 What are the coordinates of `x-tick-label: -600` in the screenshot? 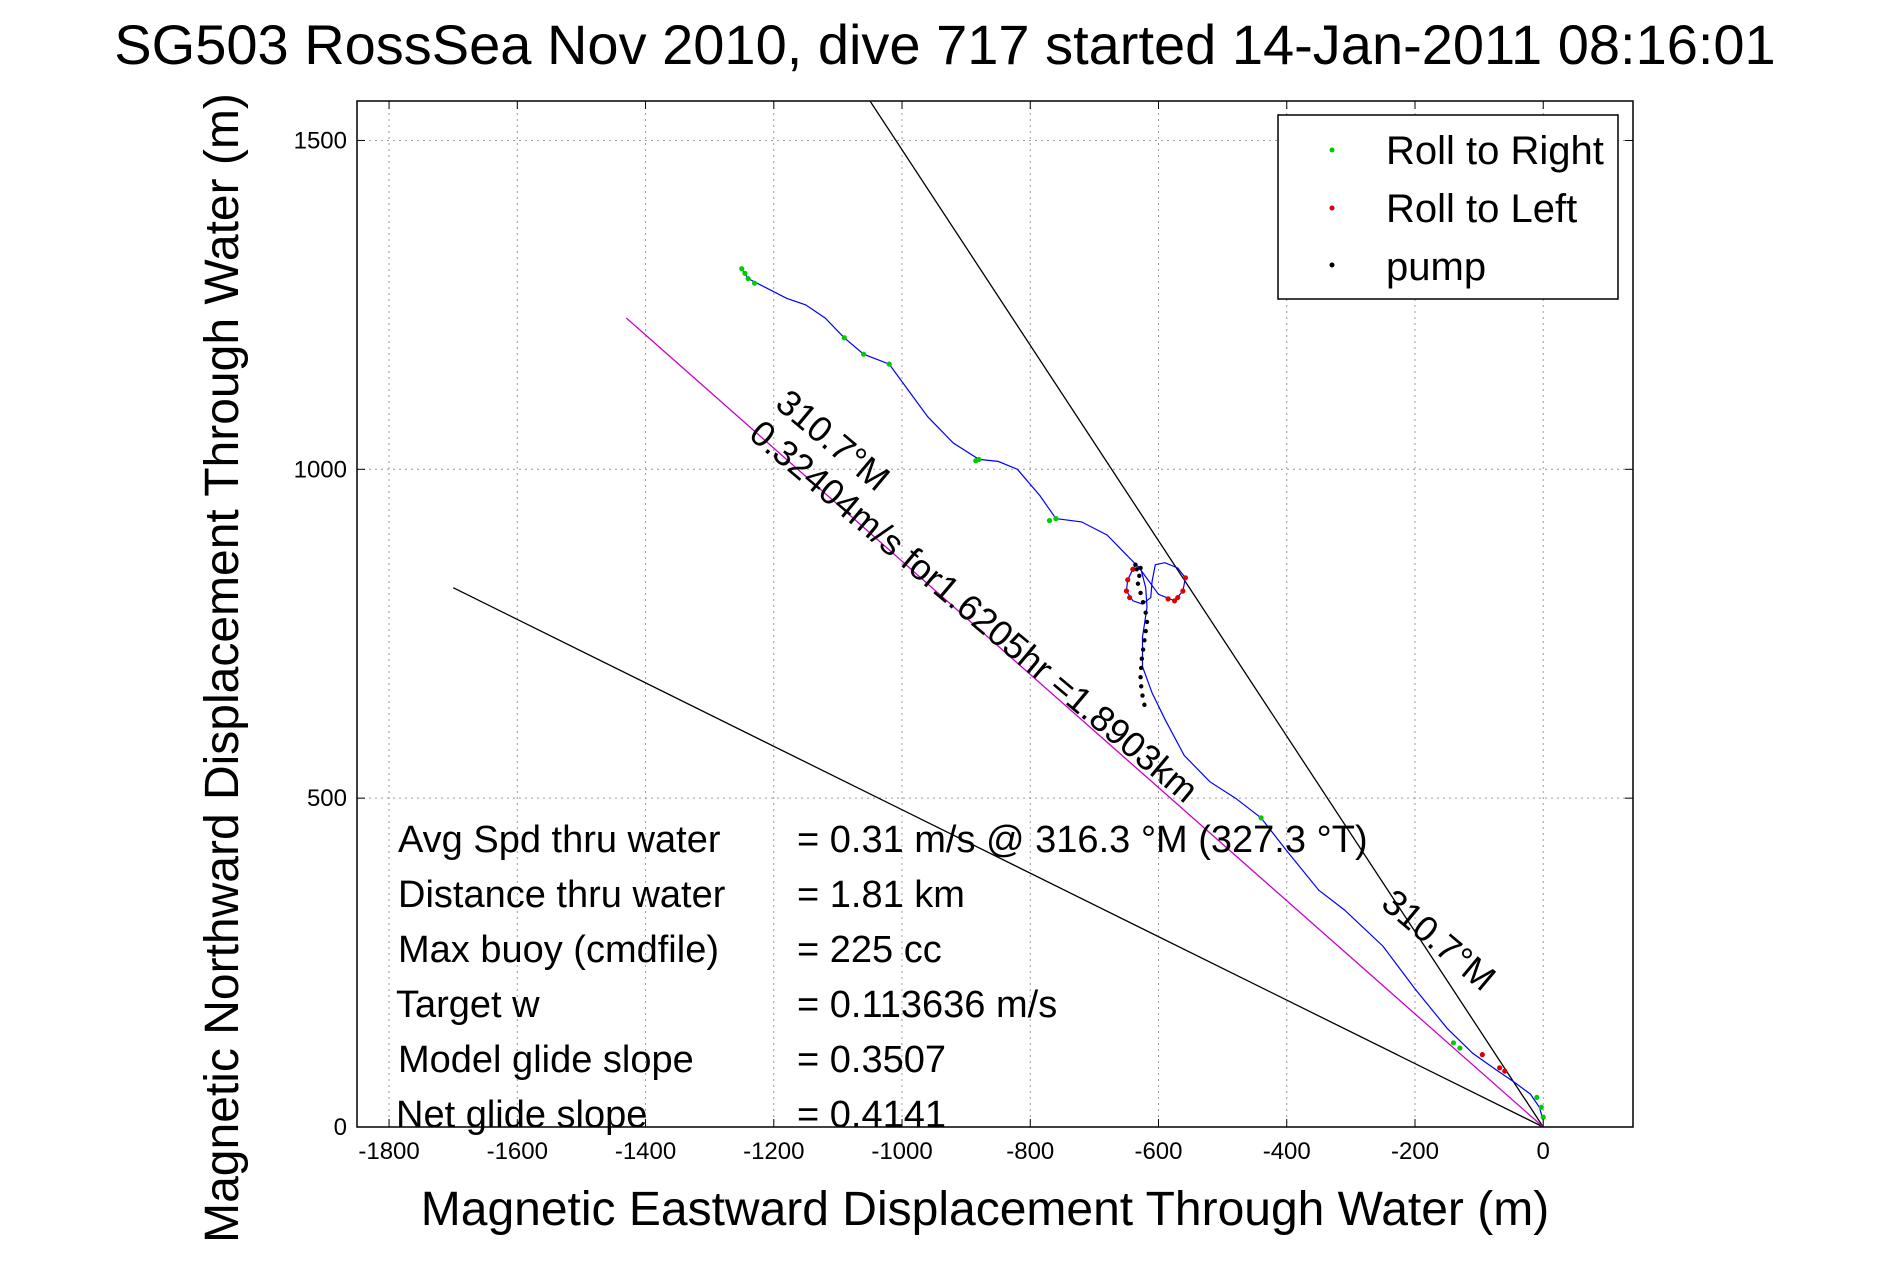 It's located at (1158, 1151).